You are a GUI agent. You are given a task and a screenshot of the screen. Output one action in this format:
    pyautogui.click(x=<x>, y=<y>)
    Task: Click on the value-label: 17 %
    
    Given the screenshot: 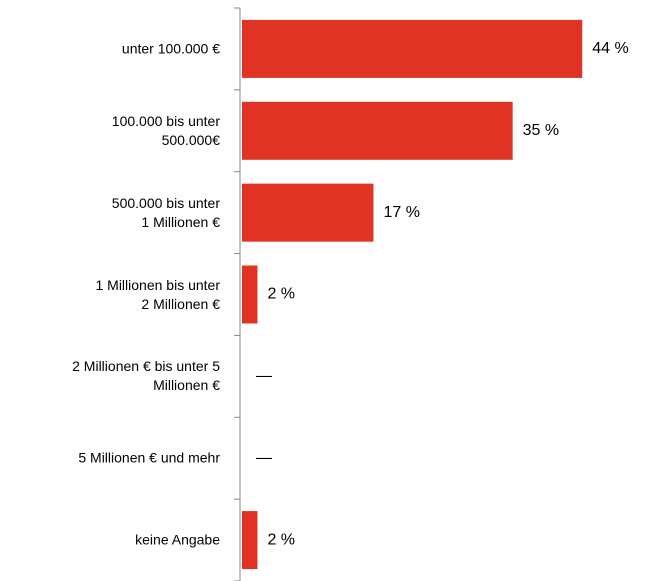 What is the action you would take?
    pyautogui.click(x=401, y=212)
    